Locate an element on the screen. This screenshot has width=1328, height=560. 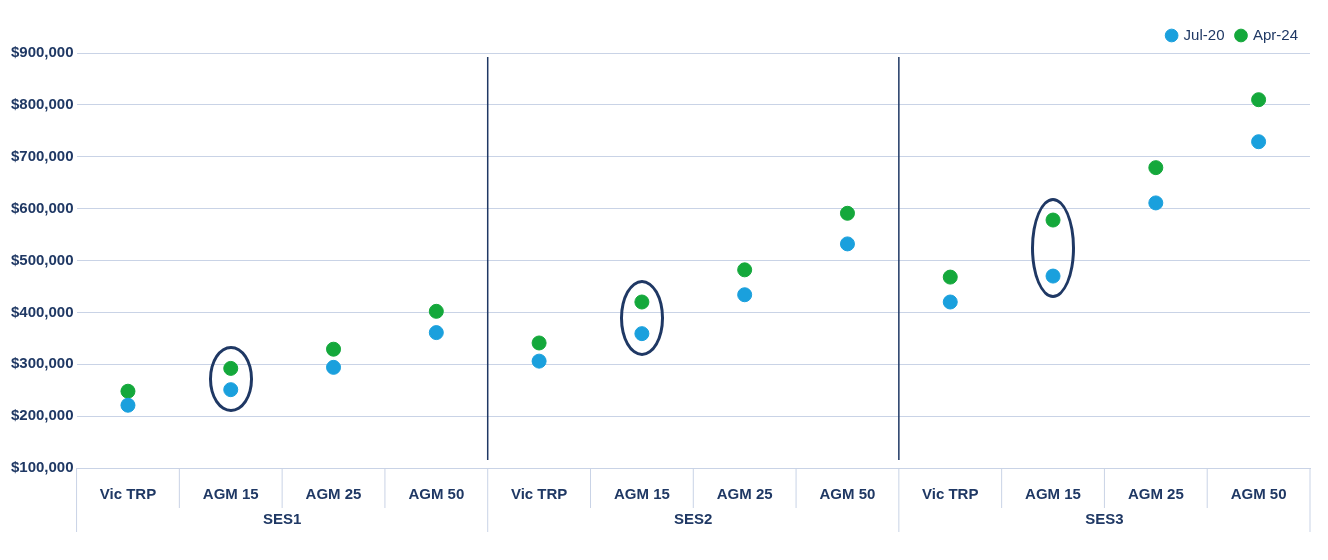
y-tick-label: $100,000 is located at coordinates (42, 467).